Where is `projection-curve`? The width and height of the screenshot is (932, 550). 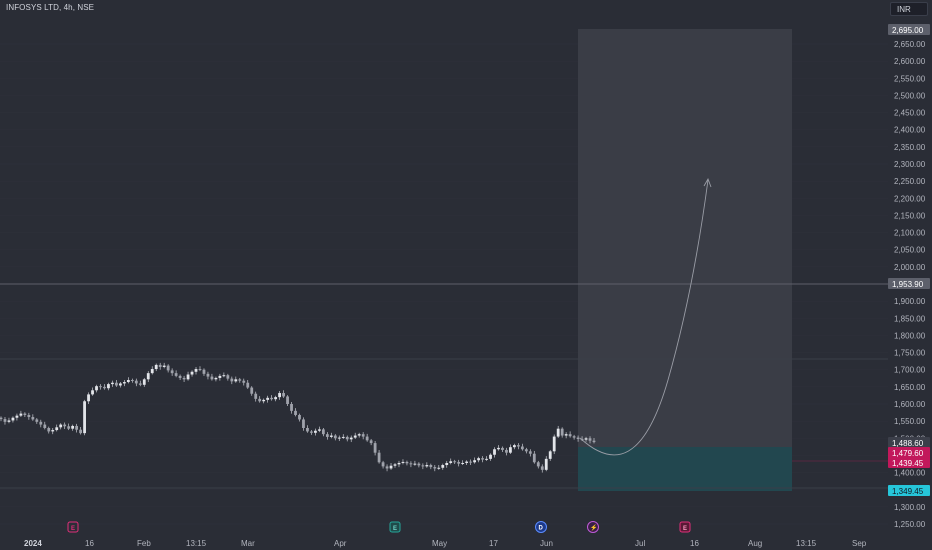 projection-curve is located at coordinates (644, 317).